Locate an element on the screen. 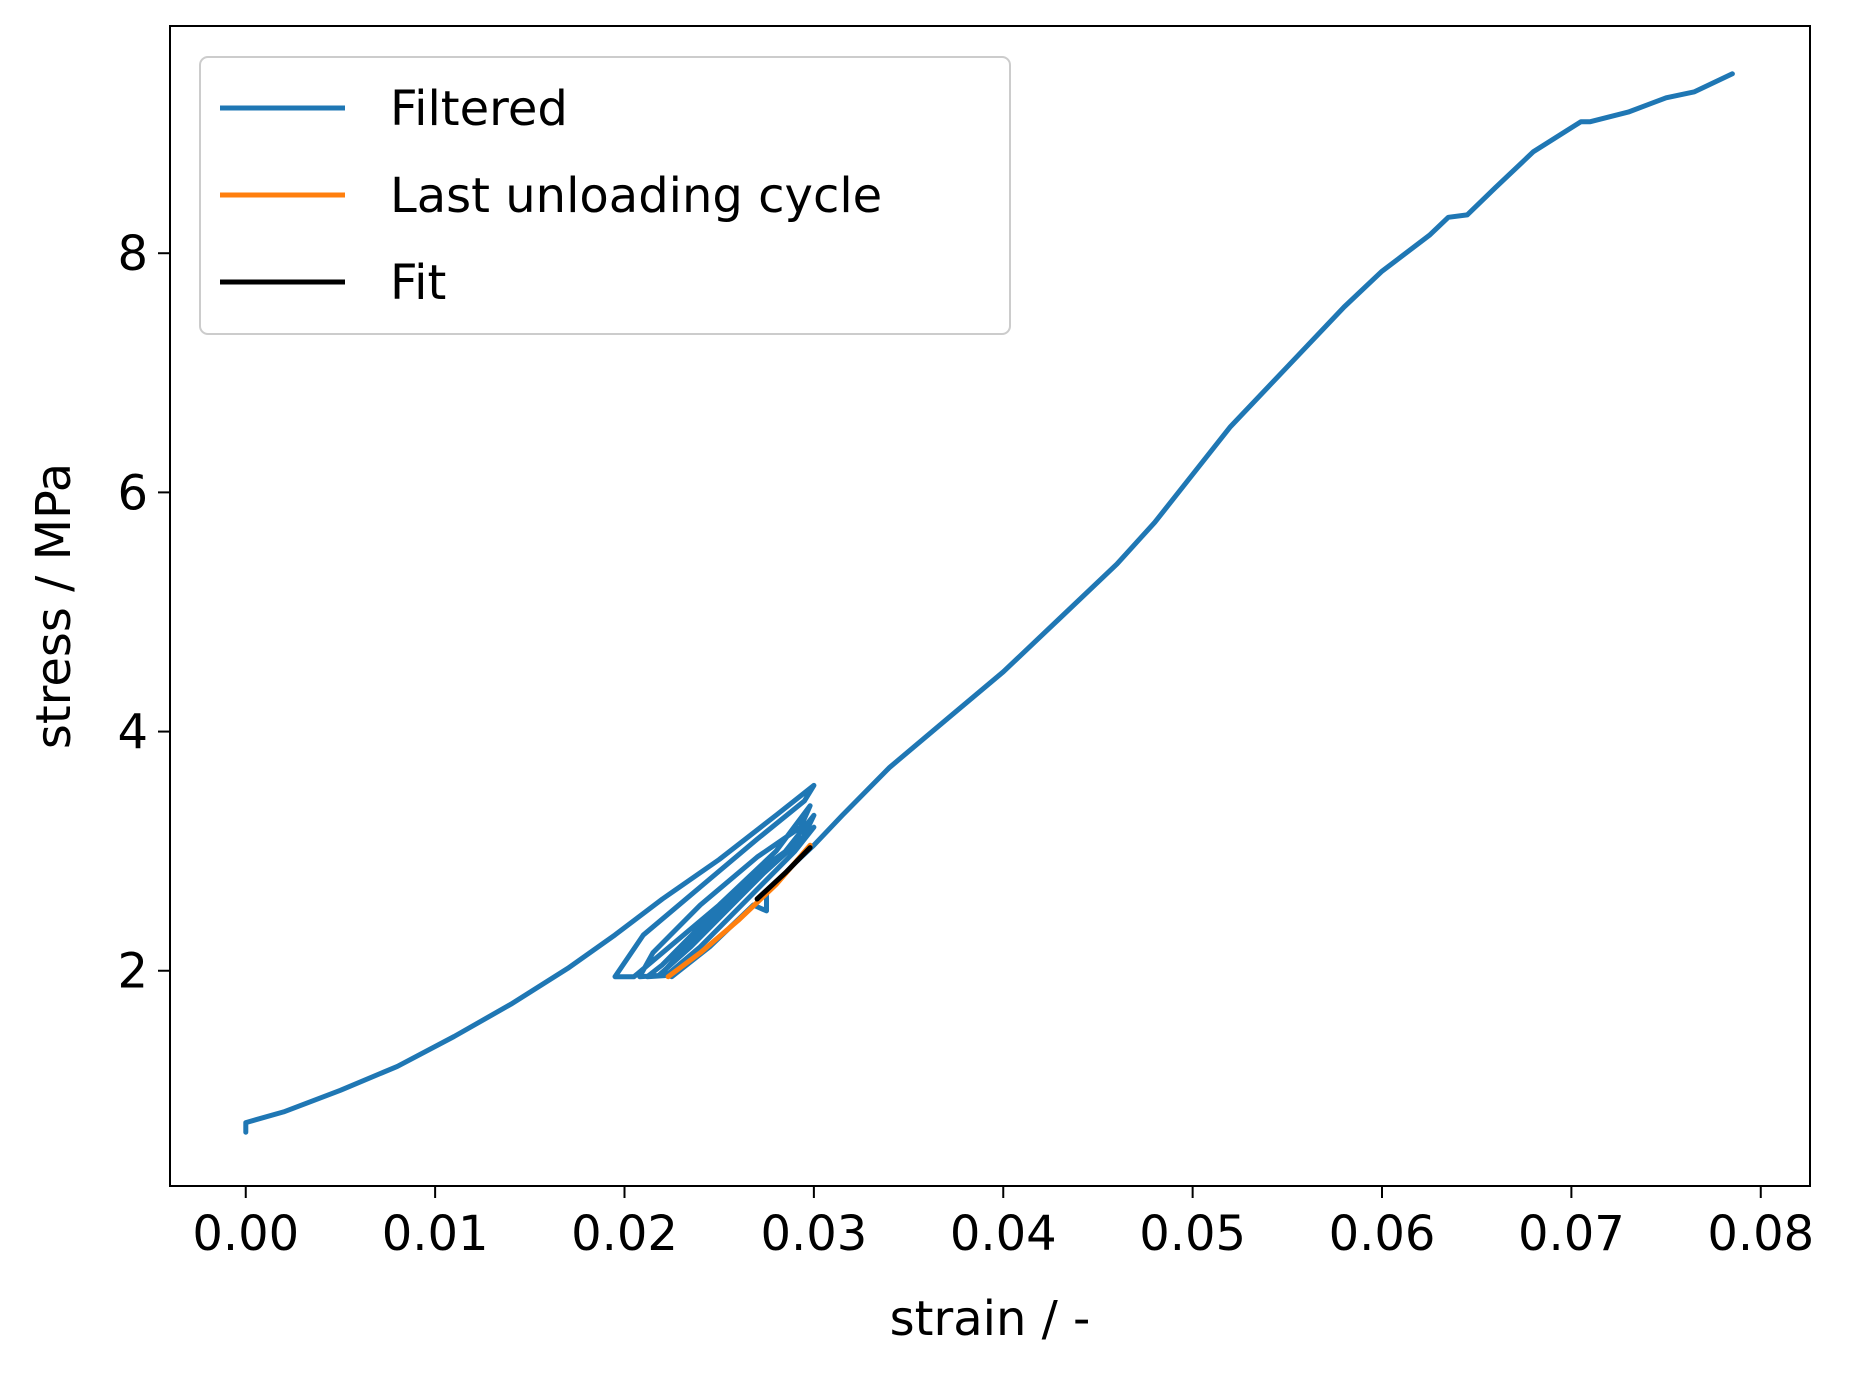 This screenshot has width=1849, height=1373. legend-label-last-unloading-cycle: Last unloading cycle is located at coordinates (636, 196).